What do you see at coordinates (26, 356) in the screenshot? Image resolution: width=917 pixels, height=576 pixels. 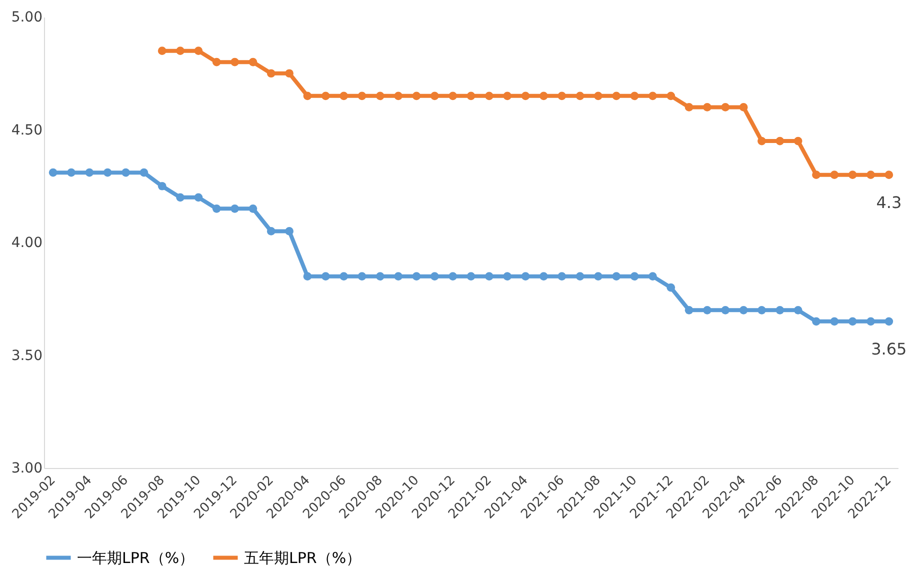 I see `y-tick-label: 3.50` at bounding box center [26, 356].